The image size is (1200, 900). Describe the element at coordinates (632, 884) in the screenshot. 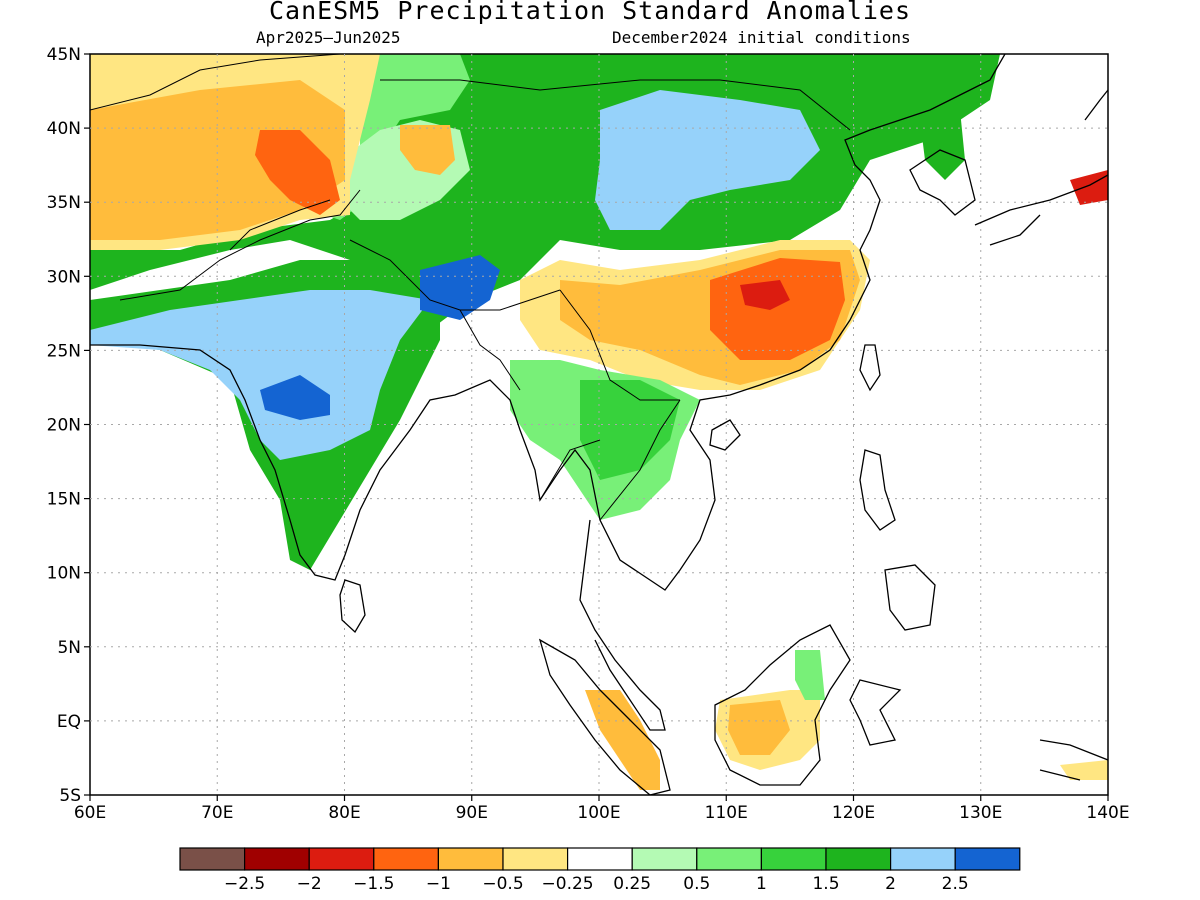

I see `legend-label: 0.25` at that location.